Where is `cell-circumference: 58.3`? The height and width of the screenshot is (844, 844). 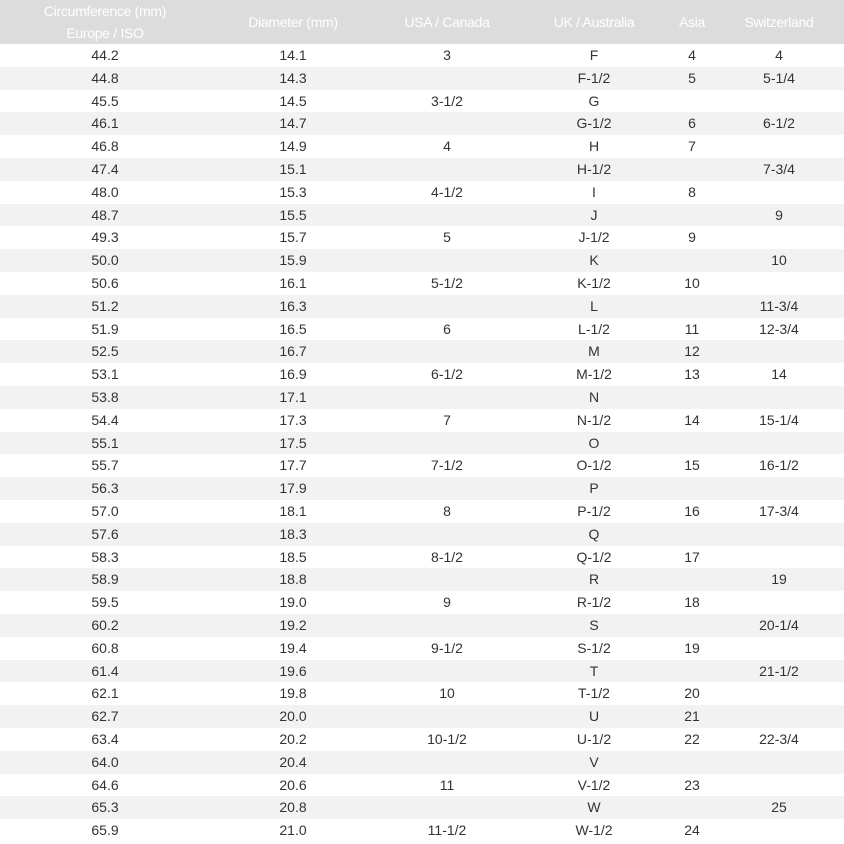 cell-circumference: 58.3 is located at coordinates (105, 556).